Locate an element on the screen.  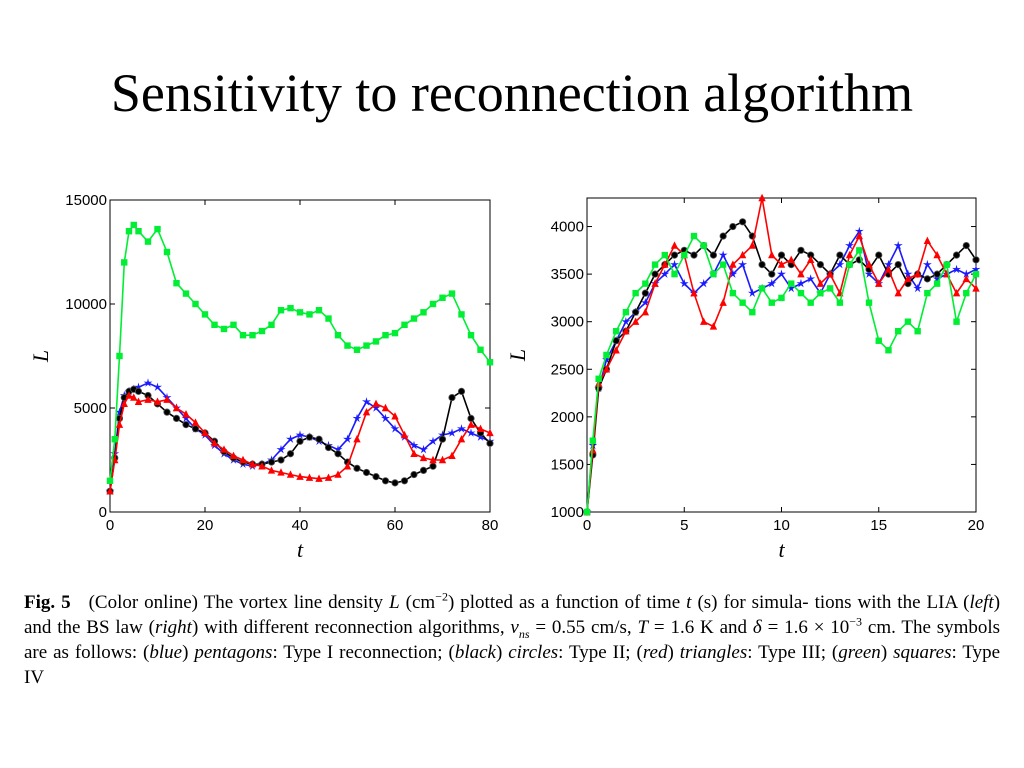
caption-black: black is located at coordinates (475, 652).